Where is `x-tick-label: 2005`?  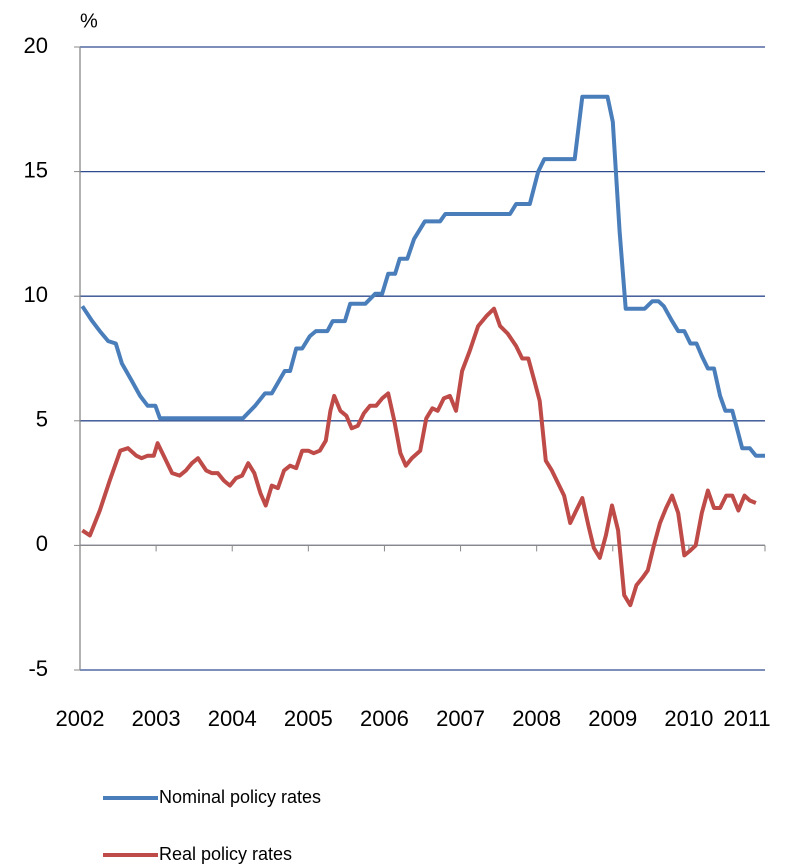 x-tick-label: 2005 is located at coordinates (308, 718).